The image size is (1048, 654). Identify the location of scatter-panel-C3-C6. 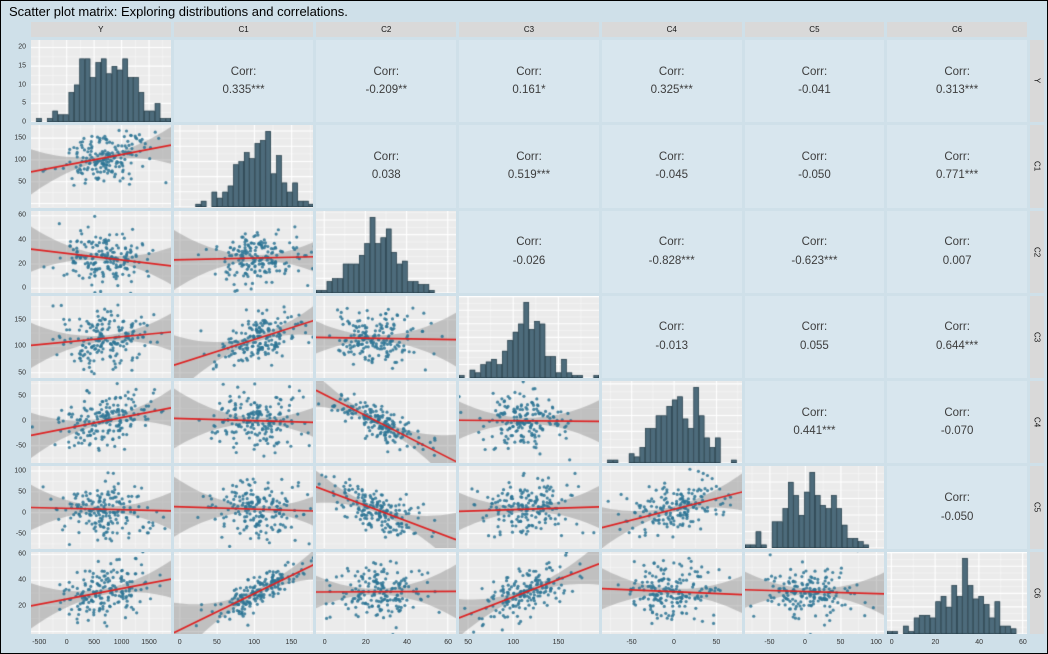
(529, 592).